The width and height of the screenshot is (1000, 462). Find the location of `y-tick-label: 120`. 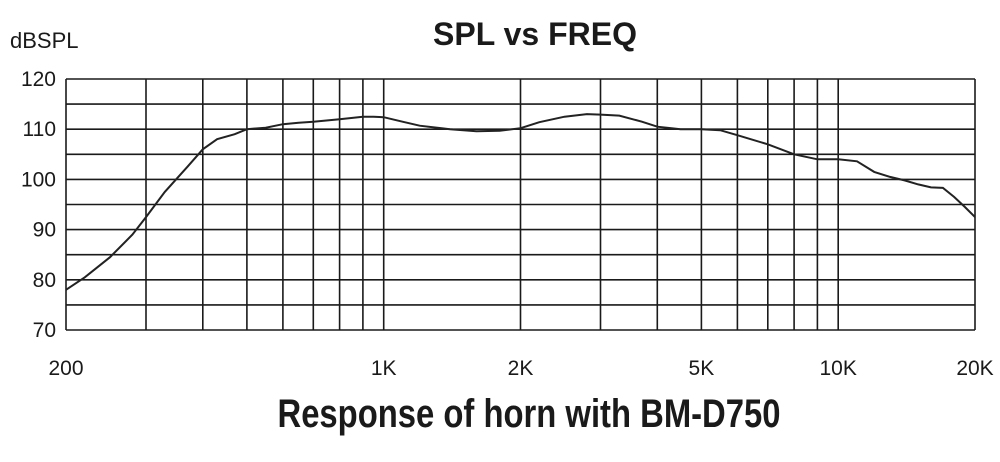

y-tick-label: 120 is located at coordinates (38, 79).